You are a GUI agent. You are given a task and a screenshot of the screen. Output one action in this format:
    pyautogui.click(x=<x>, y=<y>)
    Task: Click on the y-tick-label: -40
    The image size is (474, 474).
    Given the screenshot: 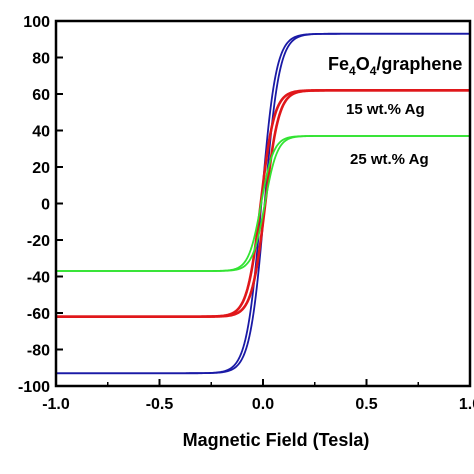 What is the action you would take?
    pyautogui.click(x=38, y=278)
    